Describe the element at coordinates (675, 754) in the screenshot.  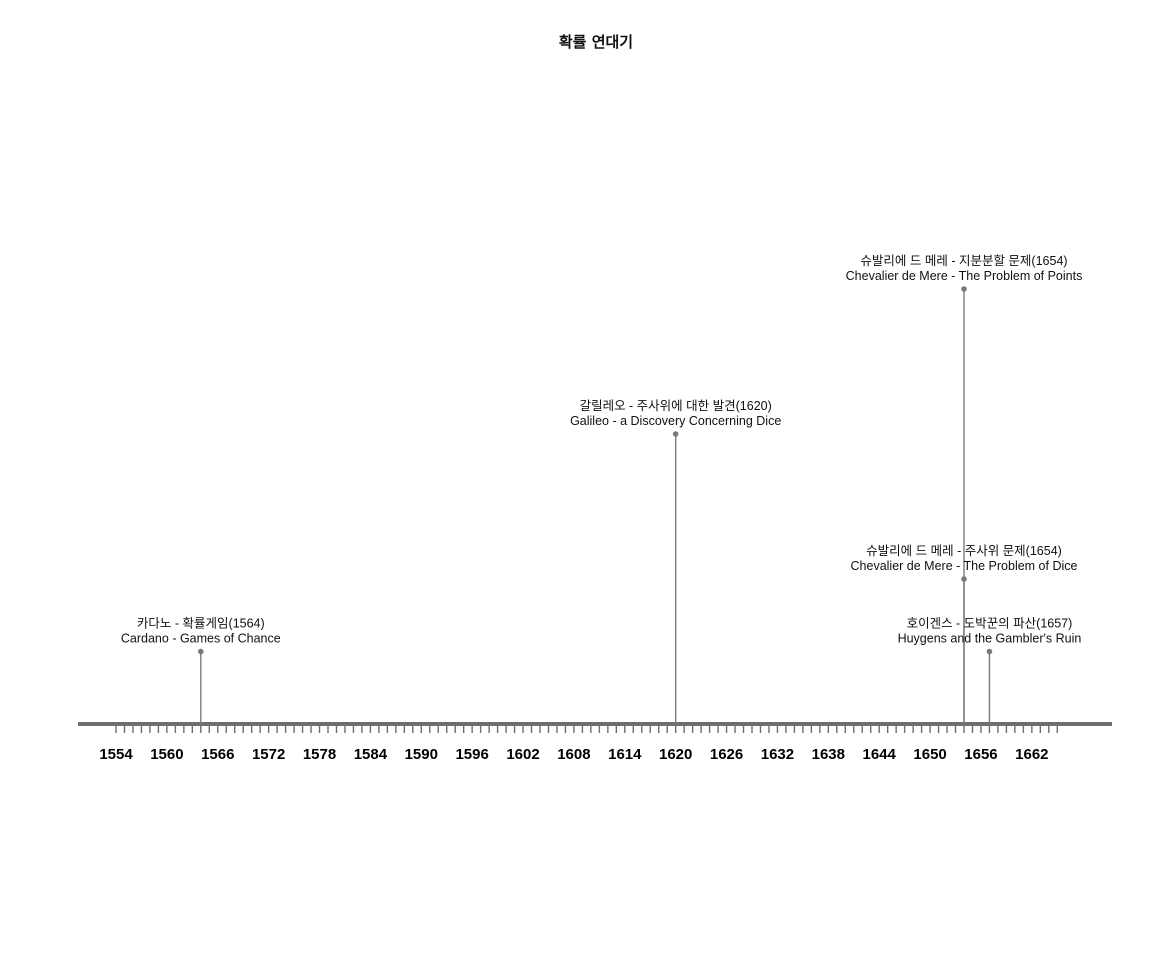
I see `tick-label: 1620` at that location.